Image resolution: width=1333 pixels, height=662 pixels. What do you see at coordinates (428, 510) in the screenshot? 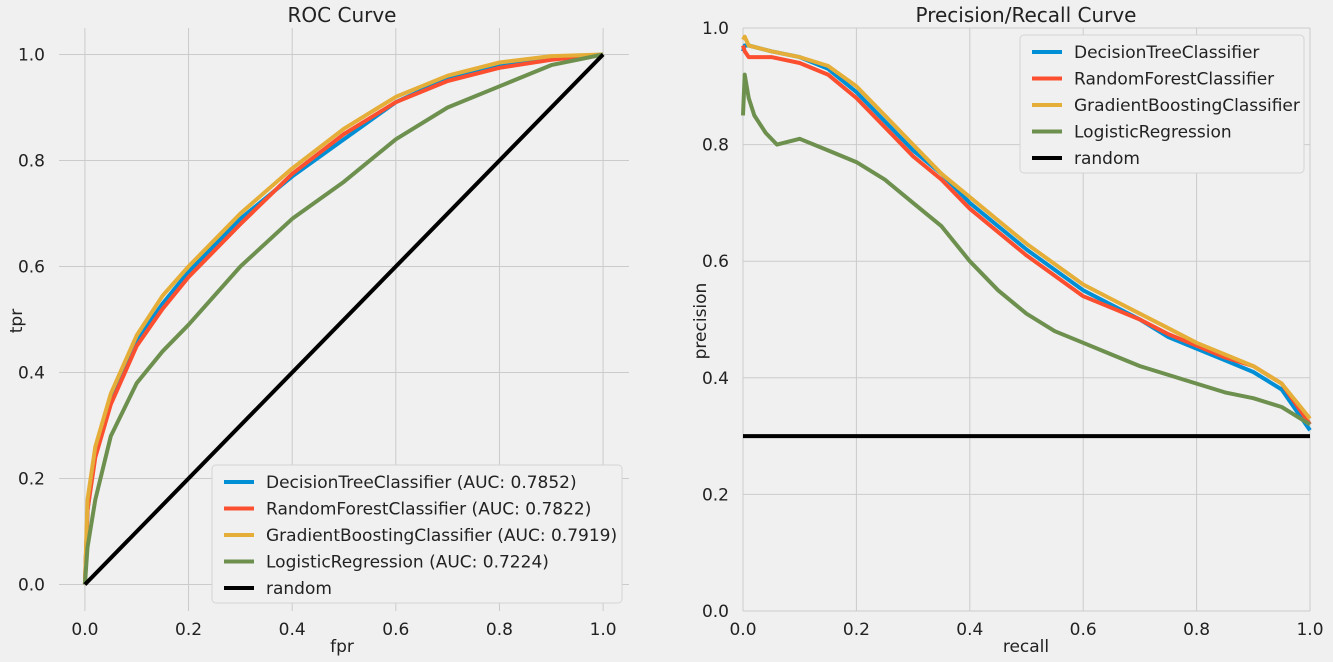
I see `roc-legend-label: RandomForestClassifier (AUC: 0.7822)` at bounding box center [428, 510].